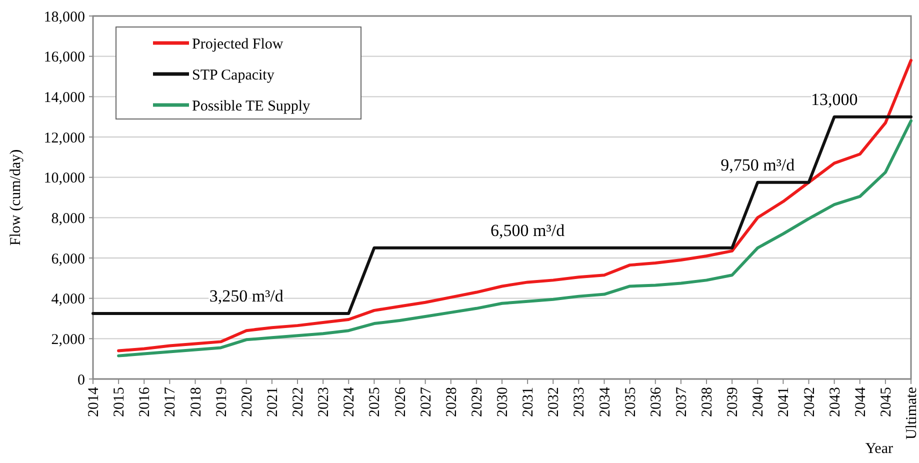 The height and width of the screenshot is (463, 919). What do you see at coordinates (630, 402) in the screenshot?
I see `x-tick-label: 2035` at bounding box center [630, 402].